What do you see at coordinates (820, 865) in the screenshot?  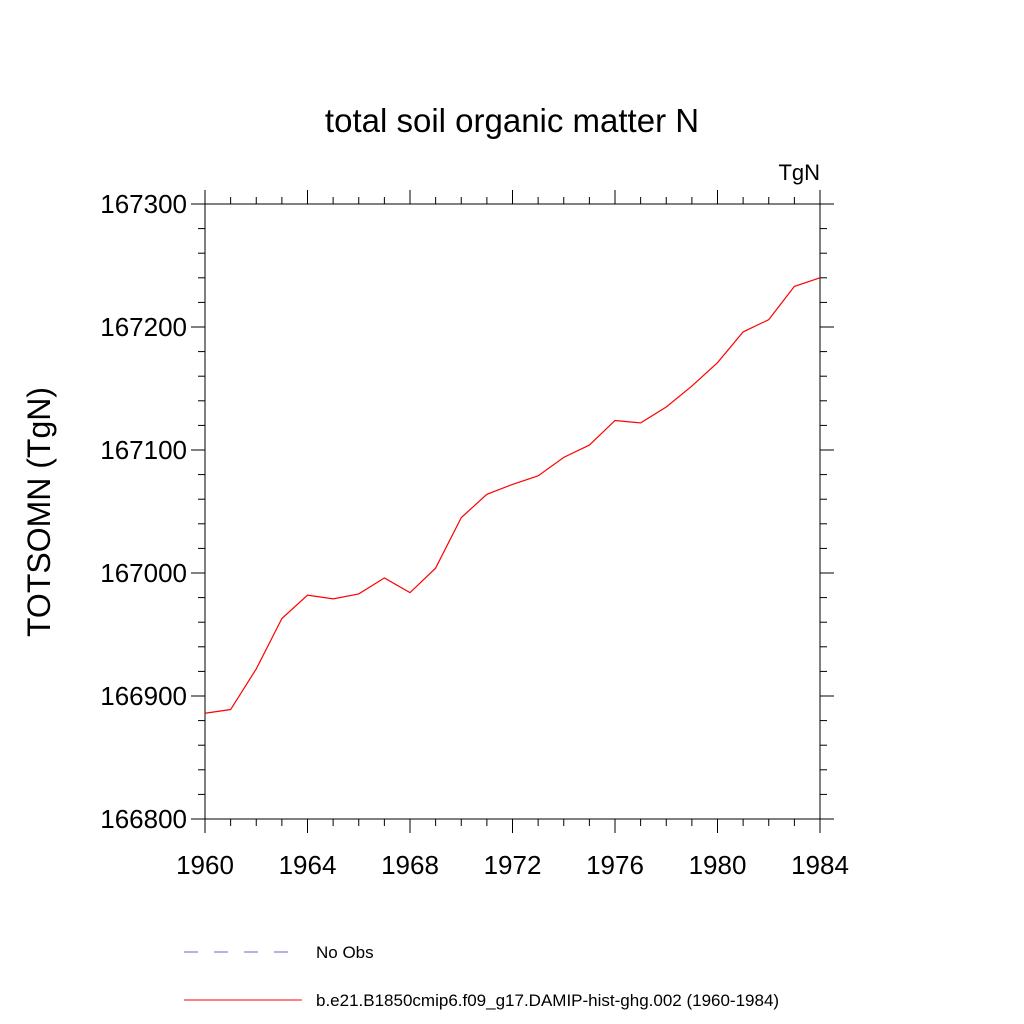 I see `x-tick-label: 1984` at bounding box center [820, 865].